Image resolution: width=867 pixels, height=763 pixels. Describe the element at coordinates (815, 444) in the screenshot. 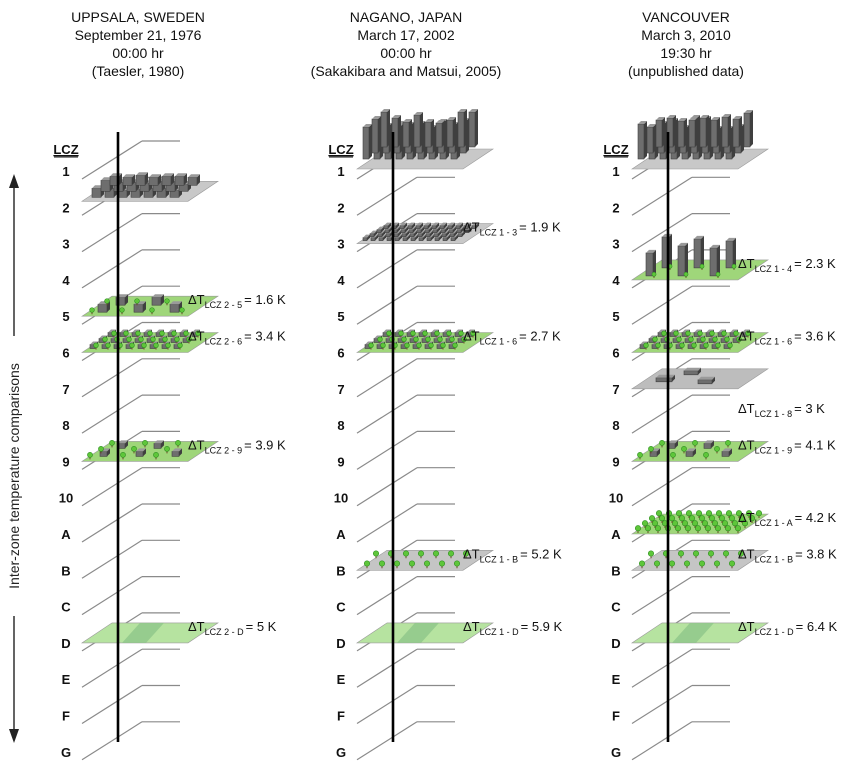

I see `delta-value: = 4.1 K` at that location.